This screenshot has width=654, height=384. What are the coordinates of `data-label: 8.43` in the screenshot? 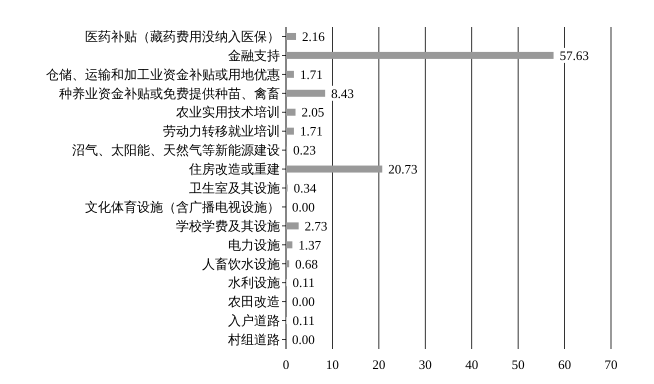 It's located at (342, 93).